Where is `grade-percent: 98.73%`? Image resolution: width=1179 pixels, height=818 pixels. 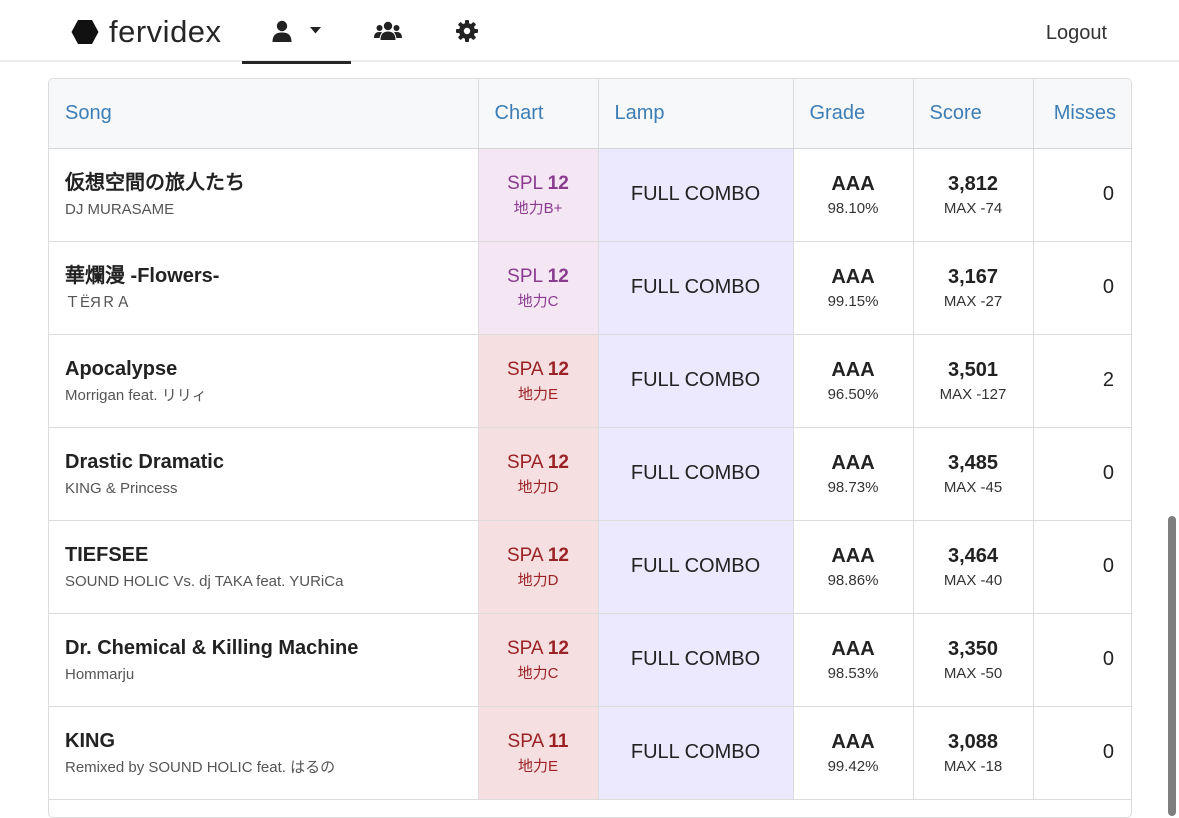 grade-percent: 98.73% is located at coordinates (853, 487).